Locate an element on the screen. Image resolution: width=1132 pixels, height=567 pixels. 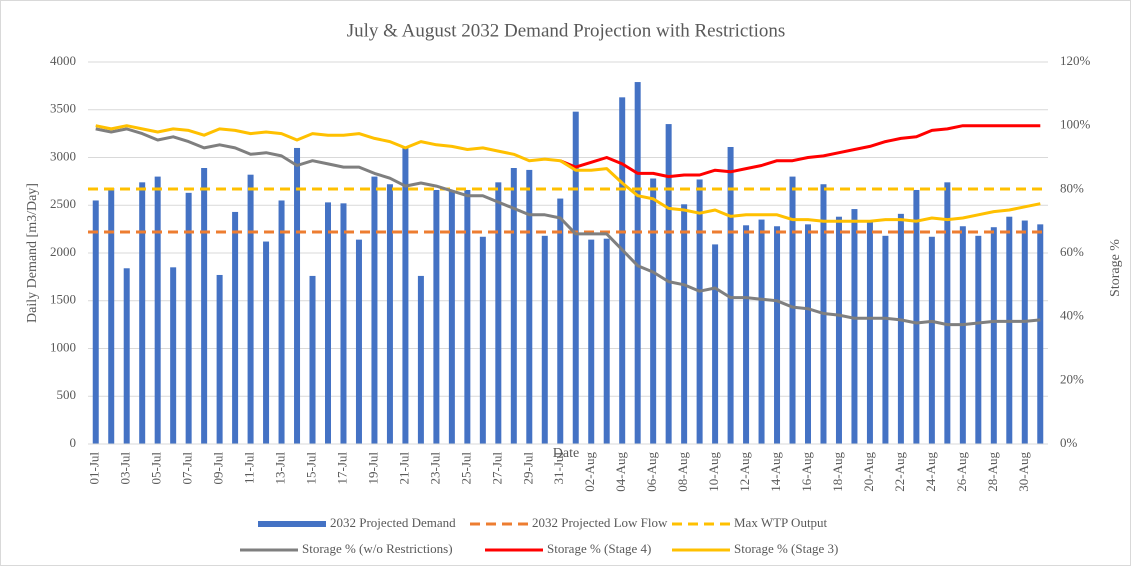
x-tick-label: 01-Jul is located at coordinates (94, 468).